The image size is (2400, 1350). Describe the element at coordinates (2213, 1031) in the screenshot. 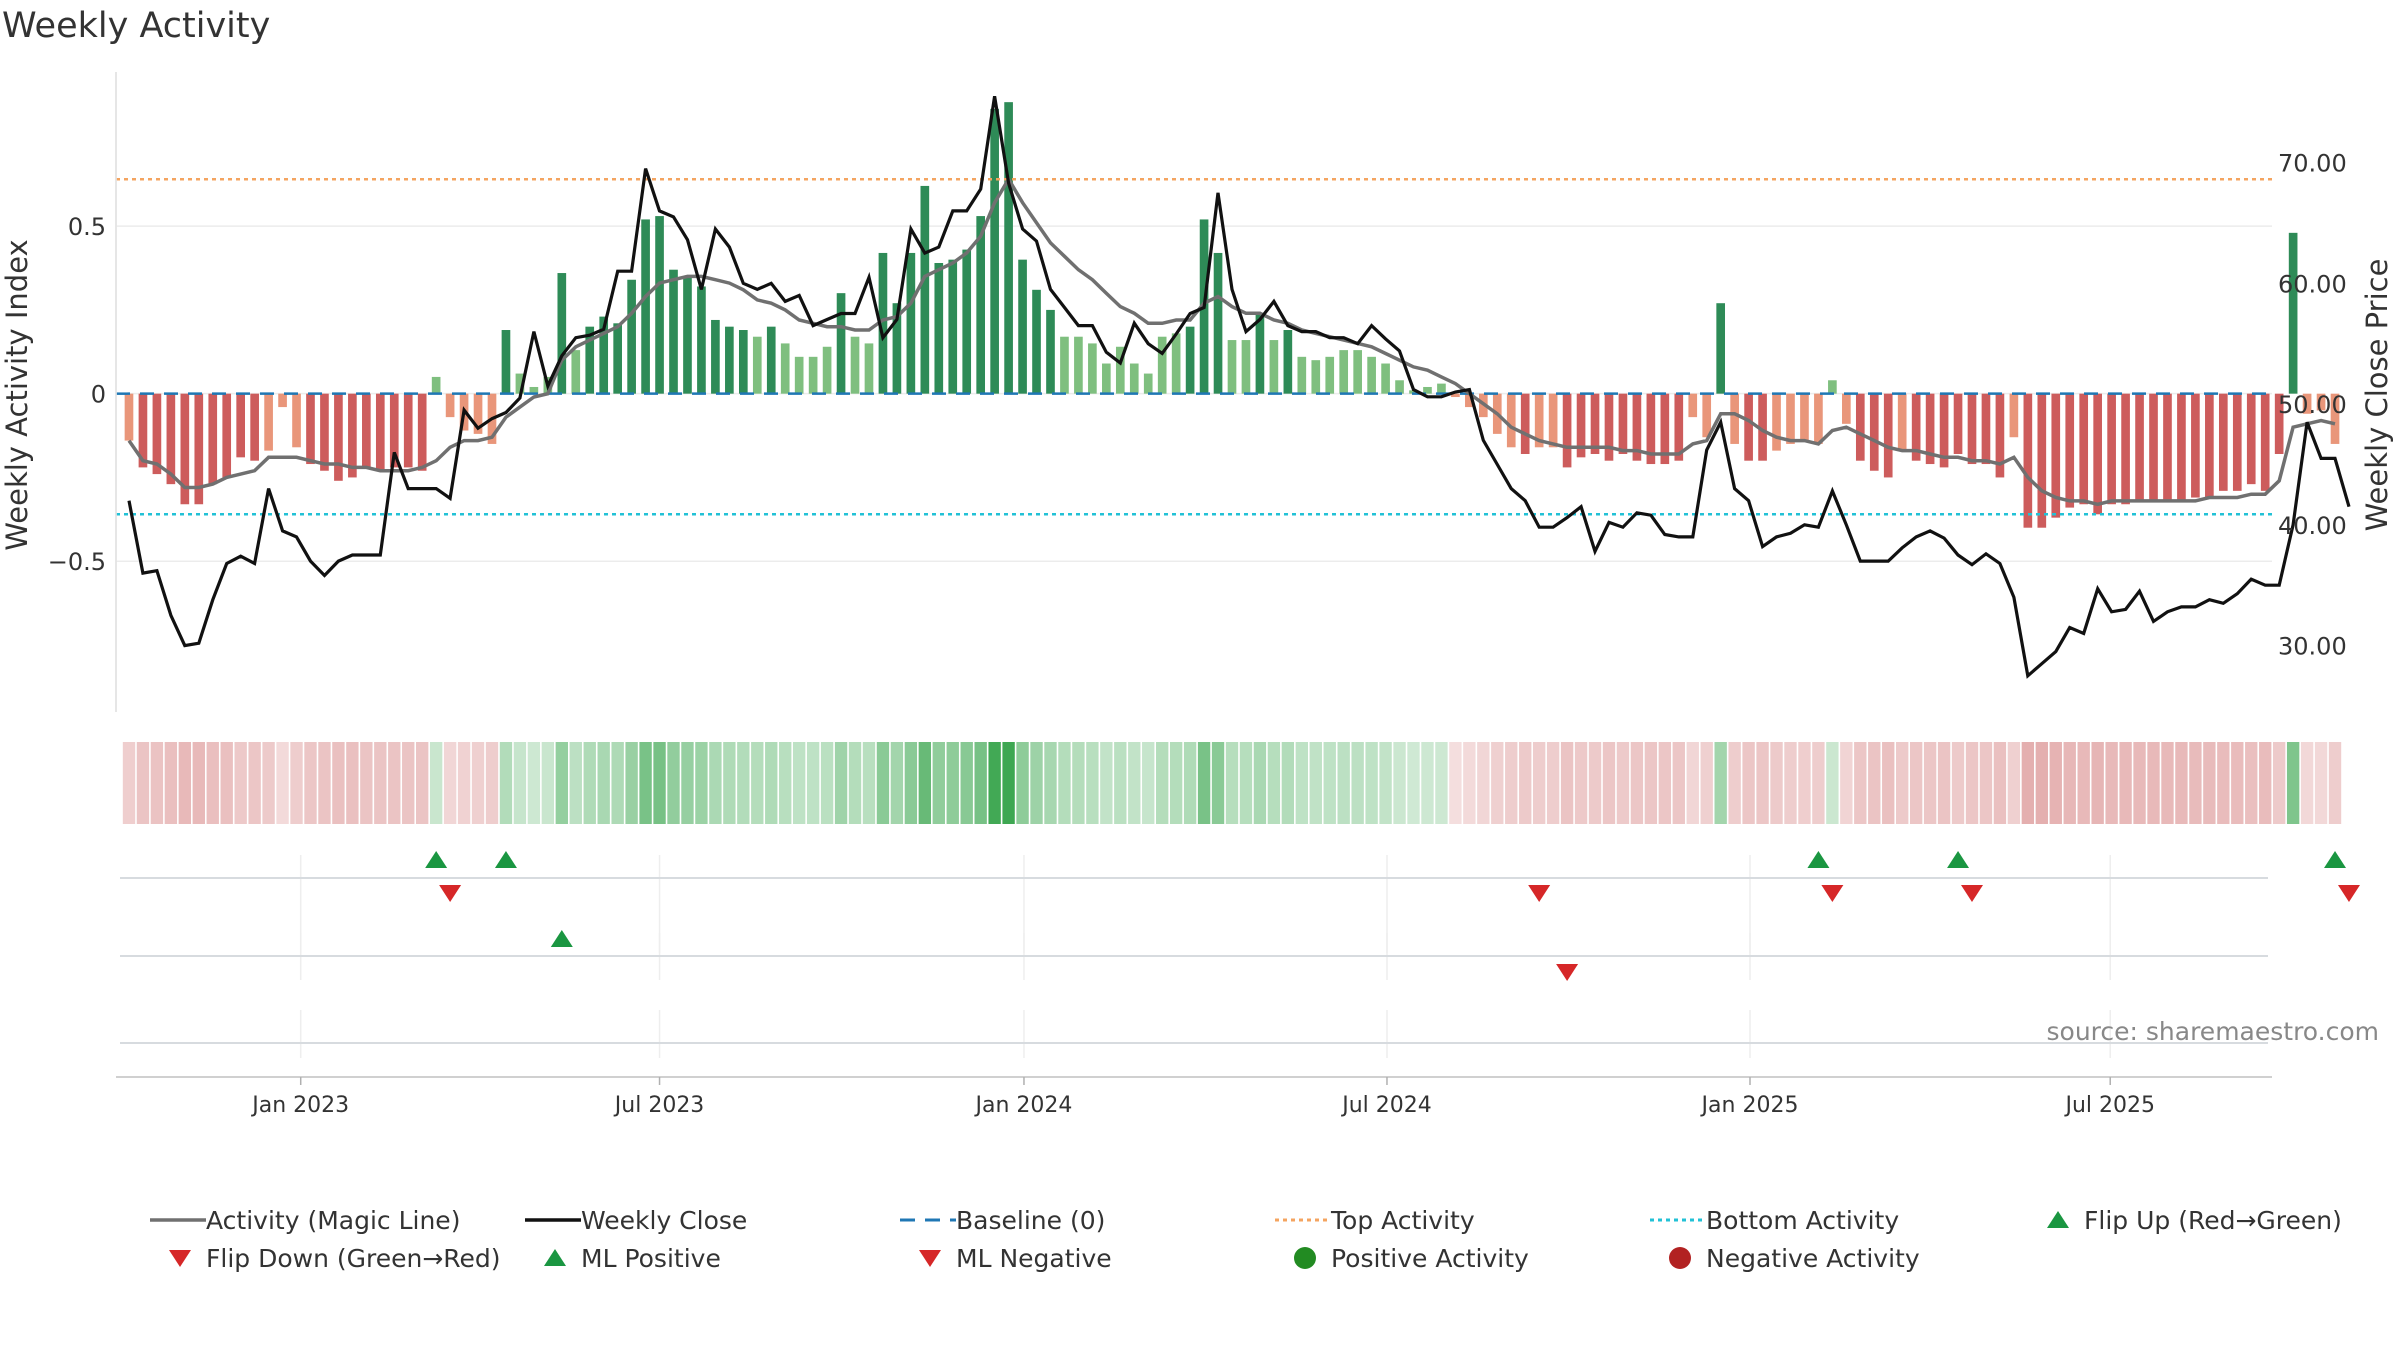

I see `source-note: source: sharemaestro.com` at that location.